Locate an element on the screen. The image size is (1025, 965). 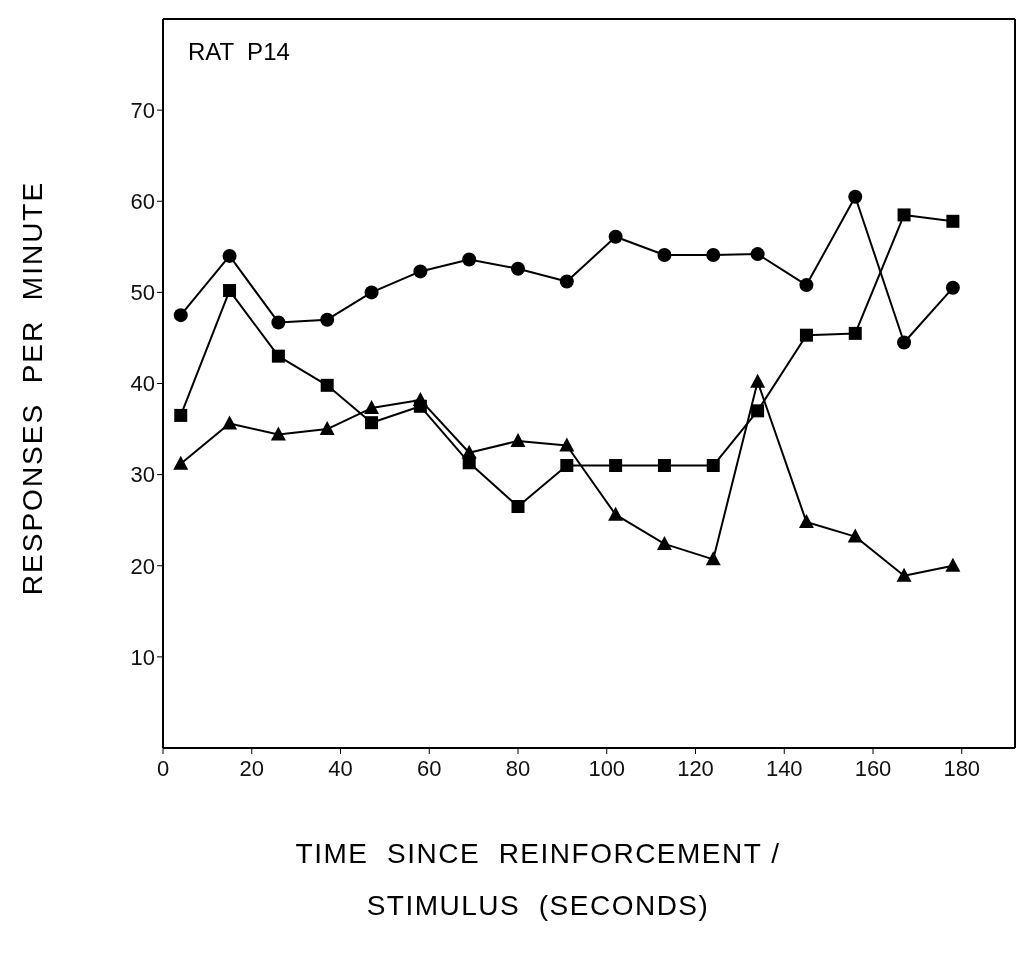
y-tick-label: 50 is located at coordinates (142, 293).